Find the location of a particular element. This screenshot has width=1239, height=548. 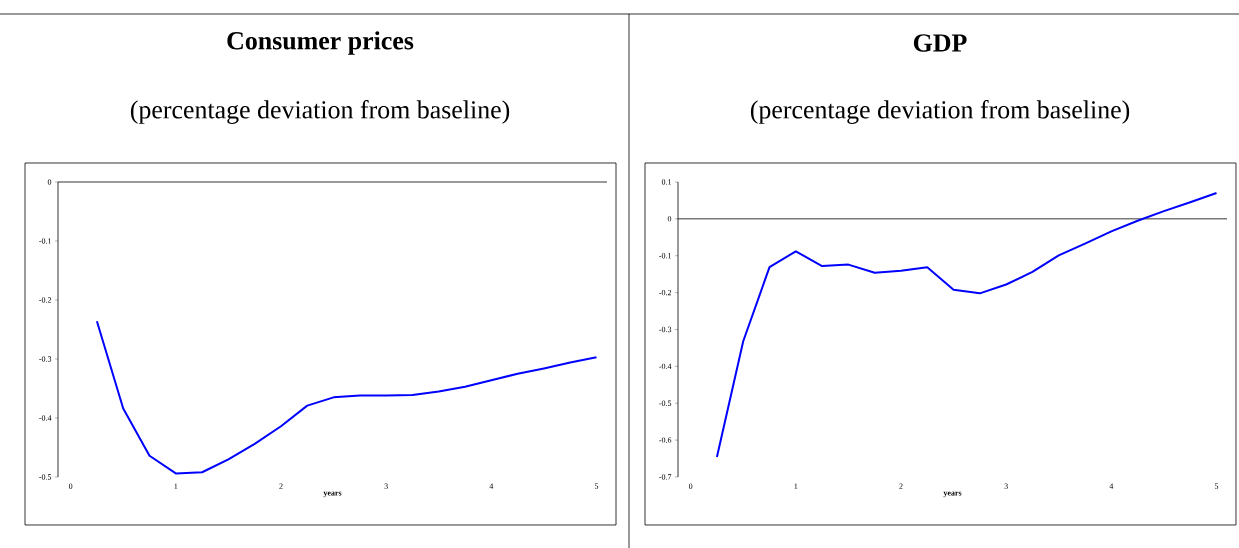

chart-title: GDP is located at coordinates (940, 43).